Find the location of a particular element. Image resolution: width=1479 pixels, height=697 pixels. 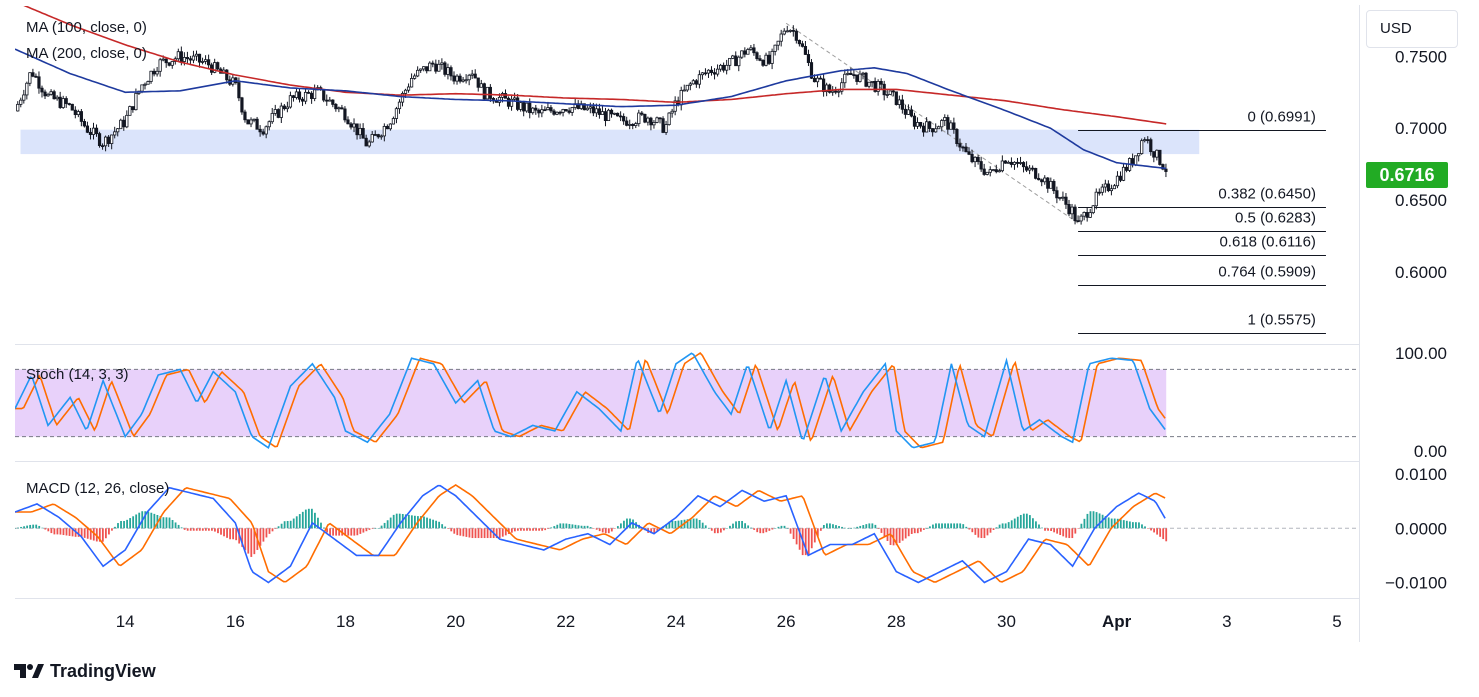

stoch-pane is located at coordinates (687, 400).